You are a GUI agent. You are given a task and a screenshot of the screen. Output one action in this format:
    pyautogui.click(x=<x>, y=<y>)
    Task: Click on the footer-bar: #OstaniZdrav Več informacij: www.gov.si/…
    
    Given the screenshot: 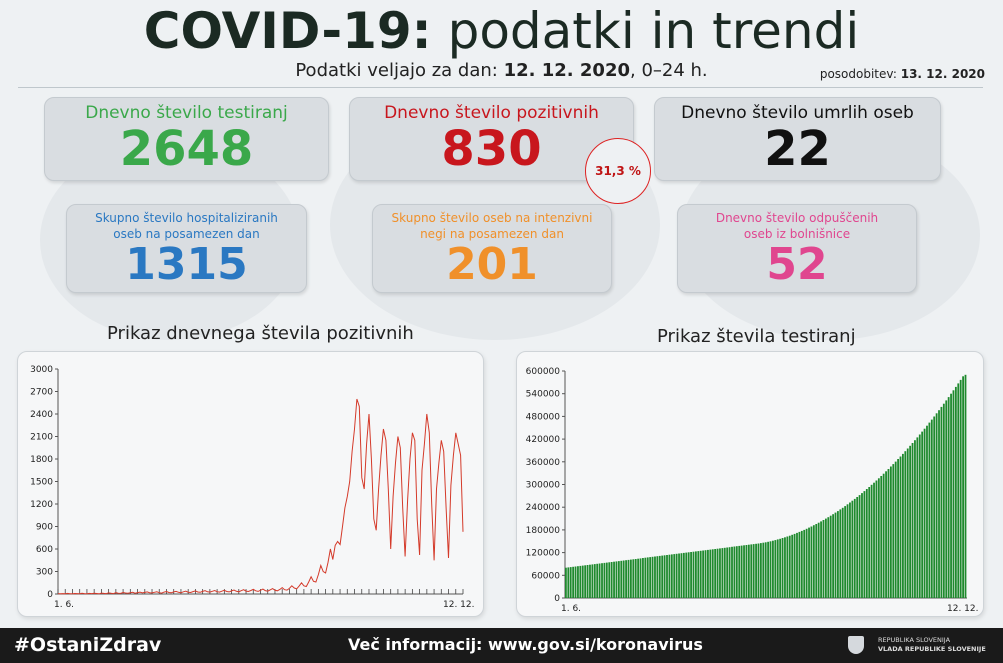 What is the action you would take?
    pyautogui.click(x=501, y=645)
    